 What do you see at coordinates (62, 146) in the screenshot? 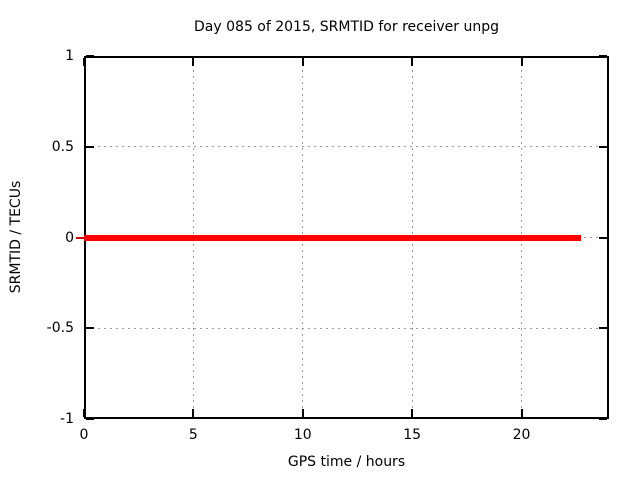
I see `y-tick-label: 0.5` at bounding box center [62, 146].